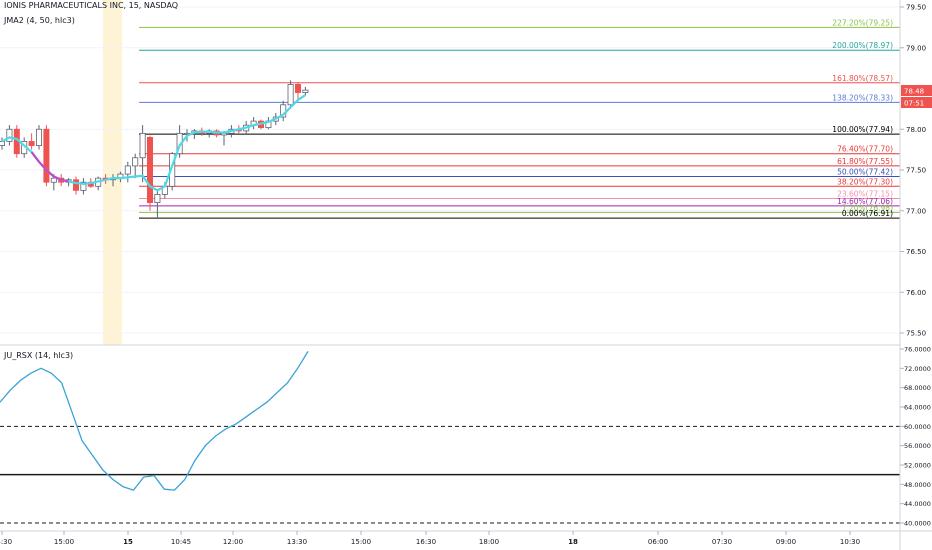 This screenshot has width=932, height=550. I want to click on price-tick-label: 76.00, so click(916, 293).